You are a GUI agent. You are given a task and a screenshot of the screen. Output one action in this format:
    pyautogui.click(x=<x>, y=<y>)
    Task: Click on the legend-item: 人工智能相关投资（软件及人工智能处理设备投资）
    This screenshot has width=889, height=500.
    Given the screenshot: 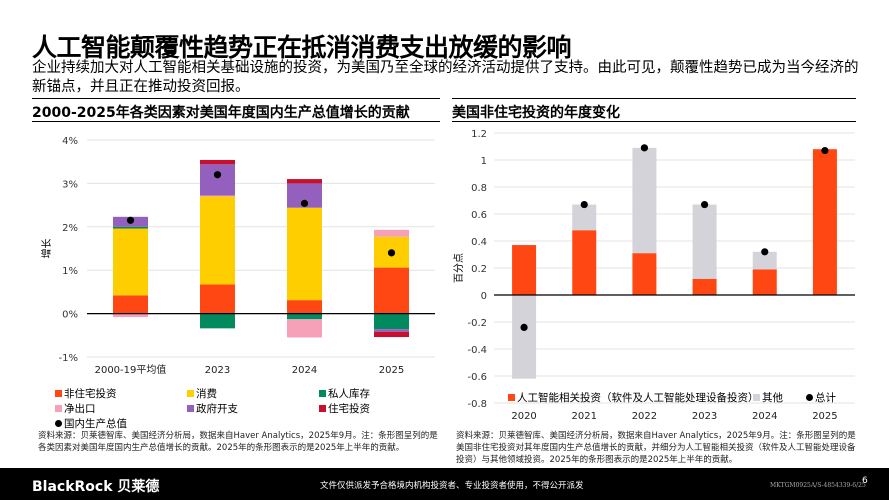 What is the action you would take?
    pyautogui.click(x=633, y=397)
    